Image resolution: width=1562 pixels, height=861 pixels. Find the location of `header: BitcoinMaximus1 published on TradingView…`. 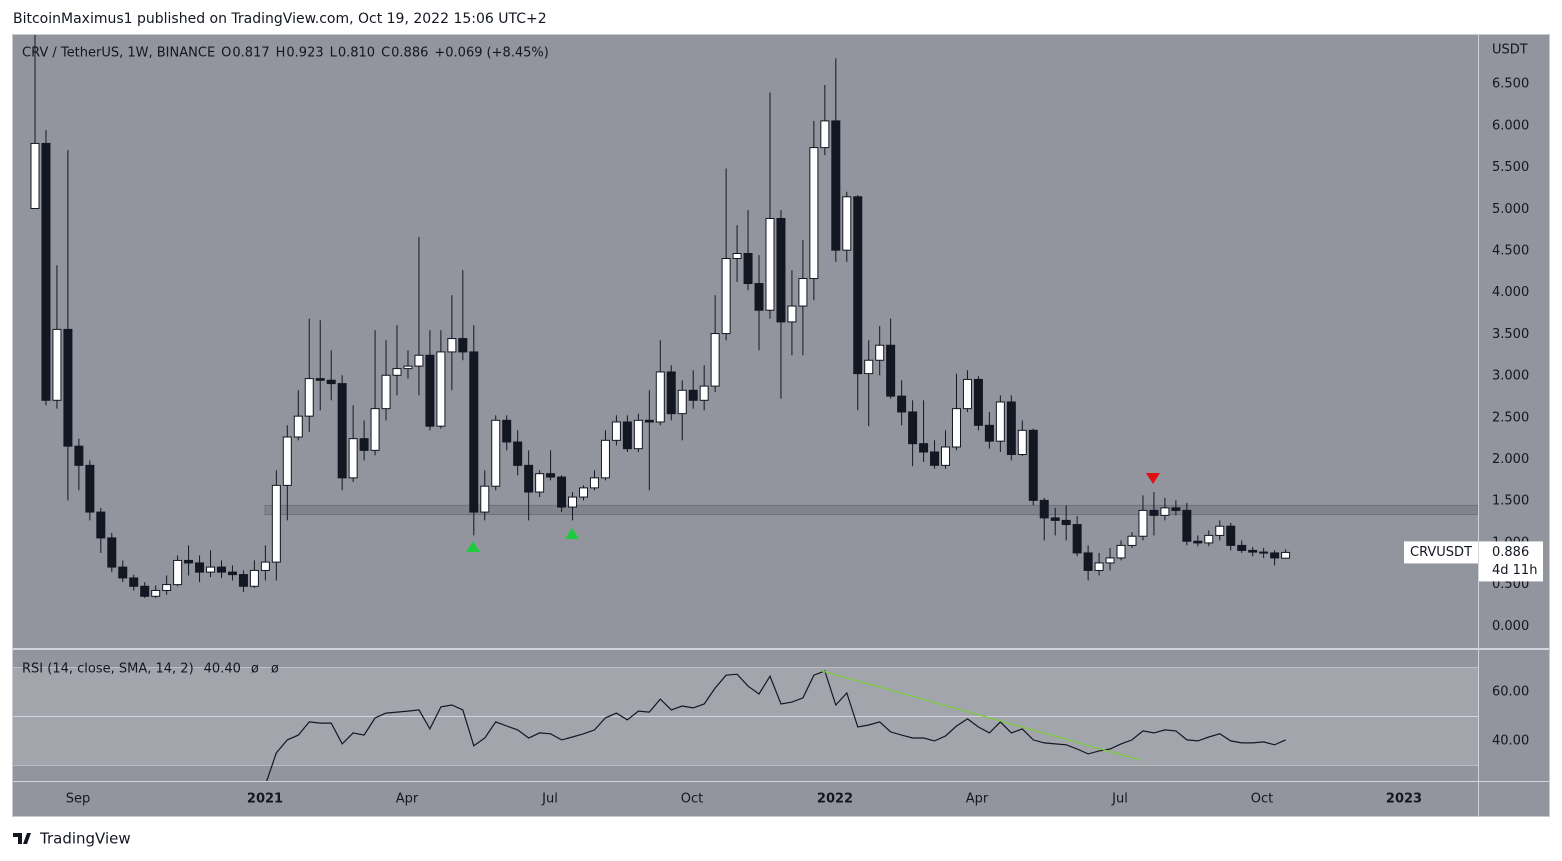

header: BitcoinMaximus1 published on TradingView… is located at coordinates (280, 19).